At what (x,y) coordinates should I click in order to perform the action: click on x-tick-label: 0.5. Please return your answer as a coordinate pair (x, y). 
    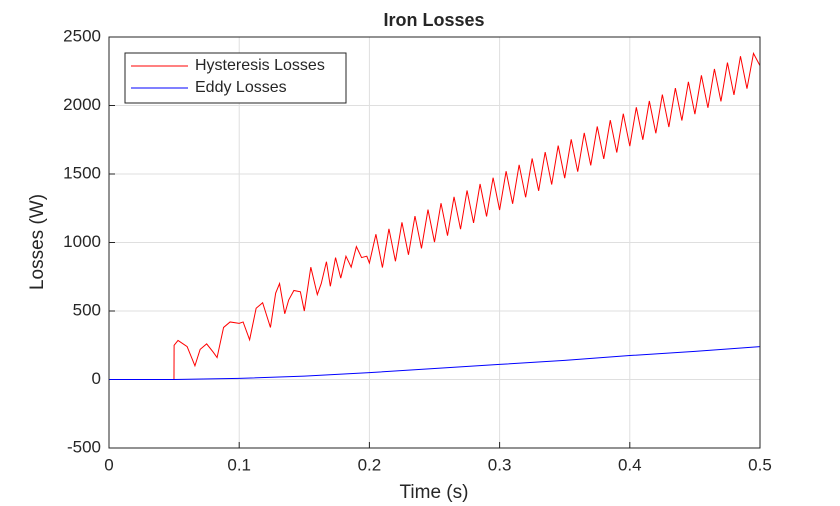
    Looking at the image, I should click on (760, 464).